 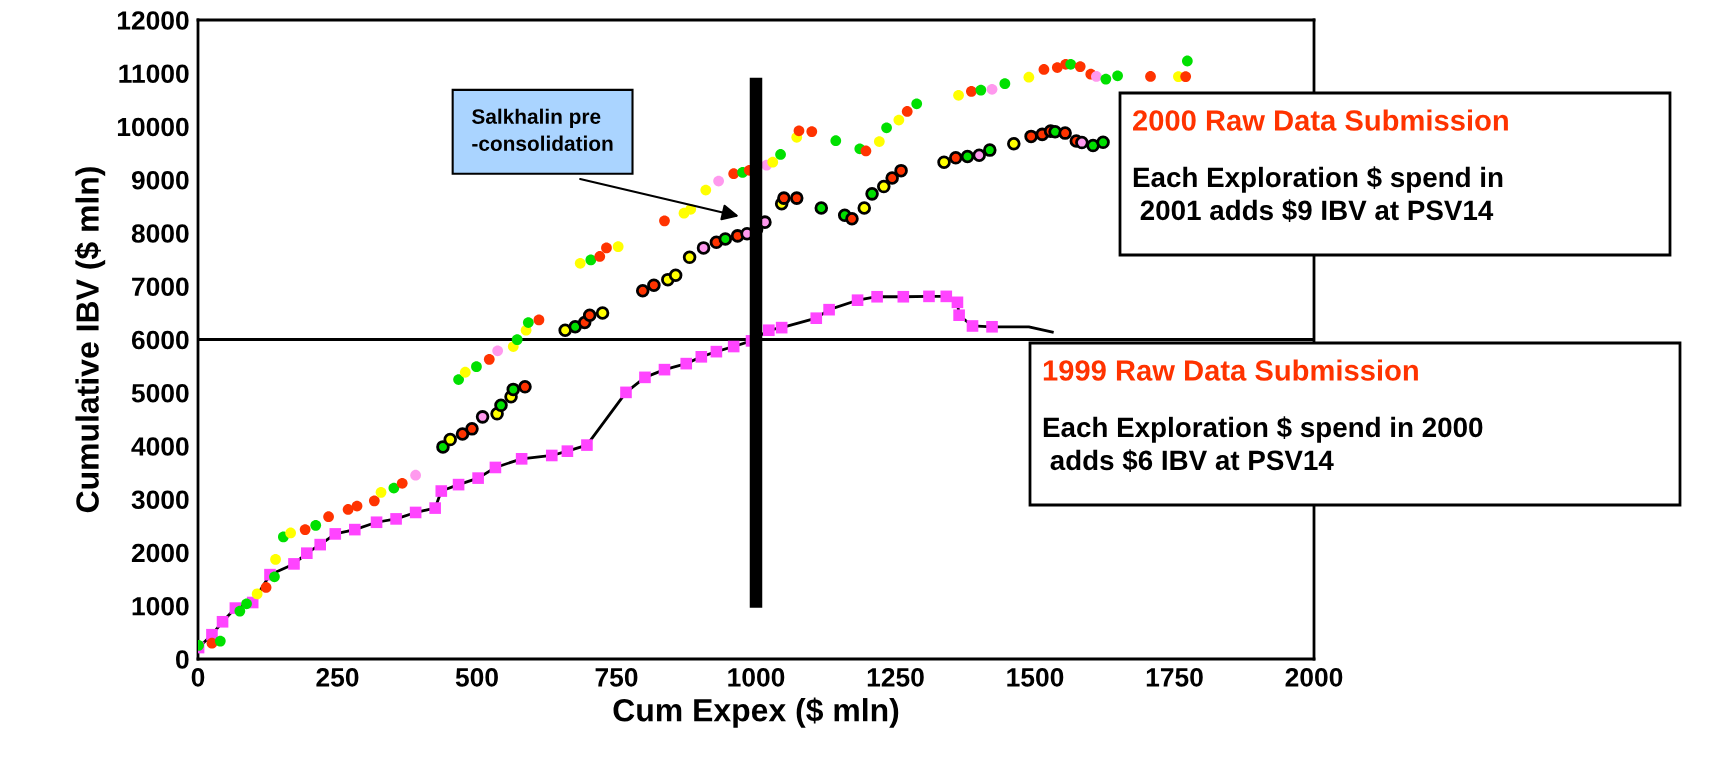 I want to click on y-tick-label: 0, so click(x=182, y=659).